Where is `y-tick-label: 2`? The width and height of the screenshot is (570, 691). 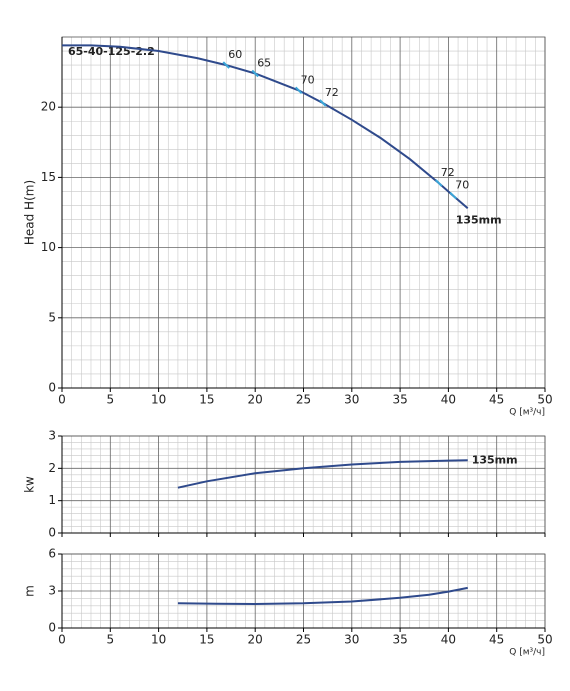
y-tick-label: 2 is located at coordinates (52, 468).